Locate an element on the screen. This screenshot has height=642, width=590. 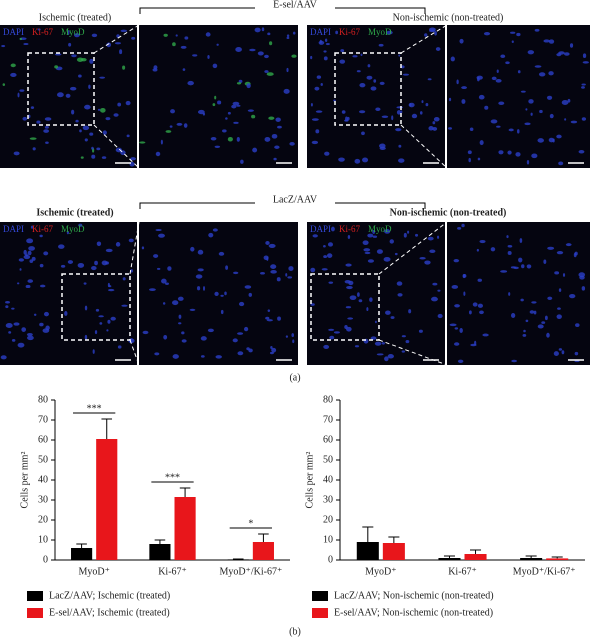
stain-label: Ki-67 is located at coordinates (349, 229).